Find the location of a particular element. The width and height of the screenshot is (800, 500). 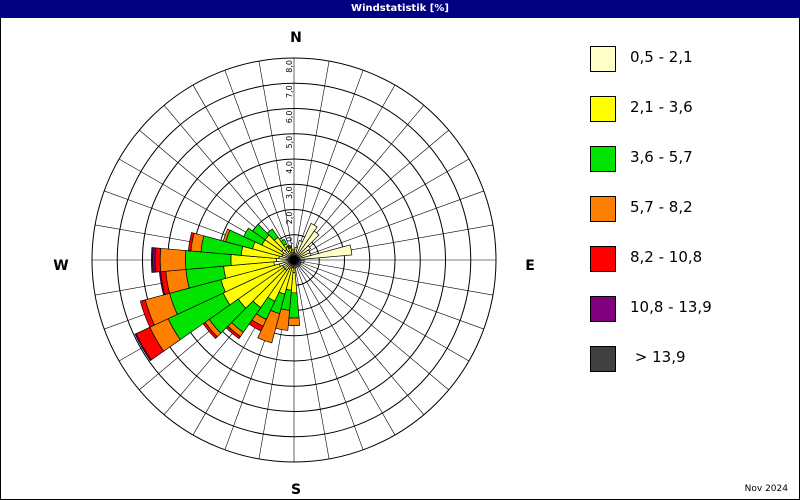

radial-tick-label: 3,0 is located at coordinates (289, 192).